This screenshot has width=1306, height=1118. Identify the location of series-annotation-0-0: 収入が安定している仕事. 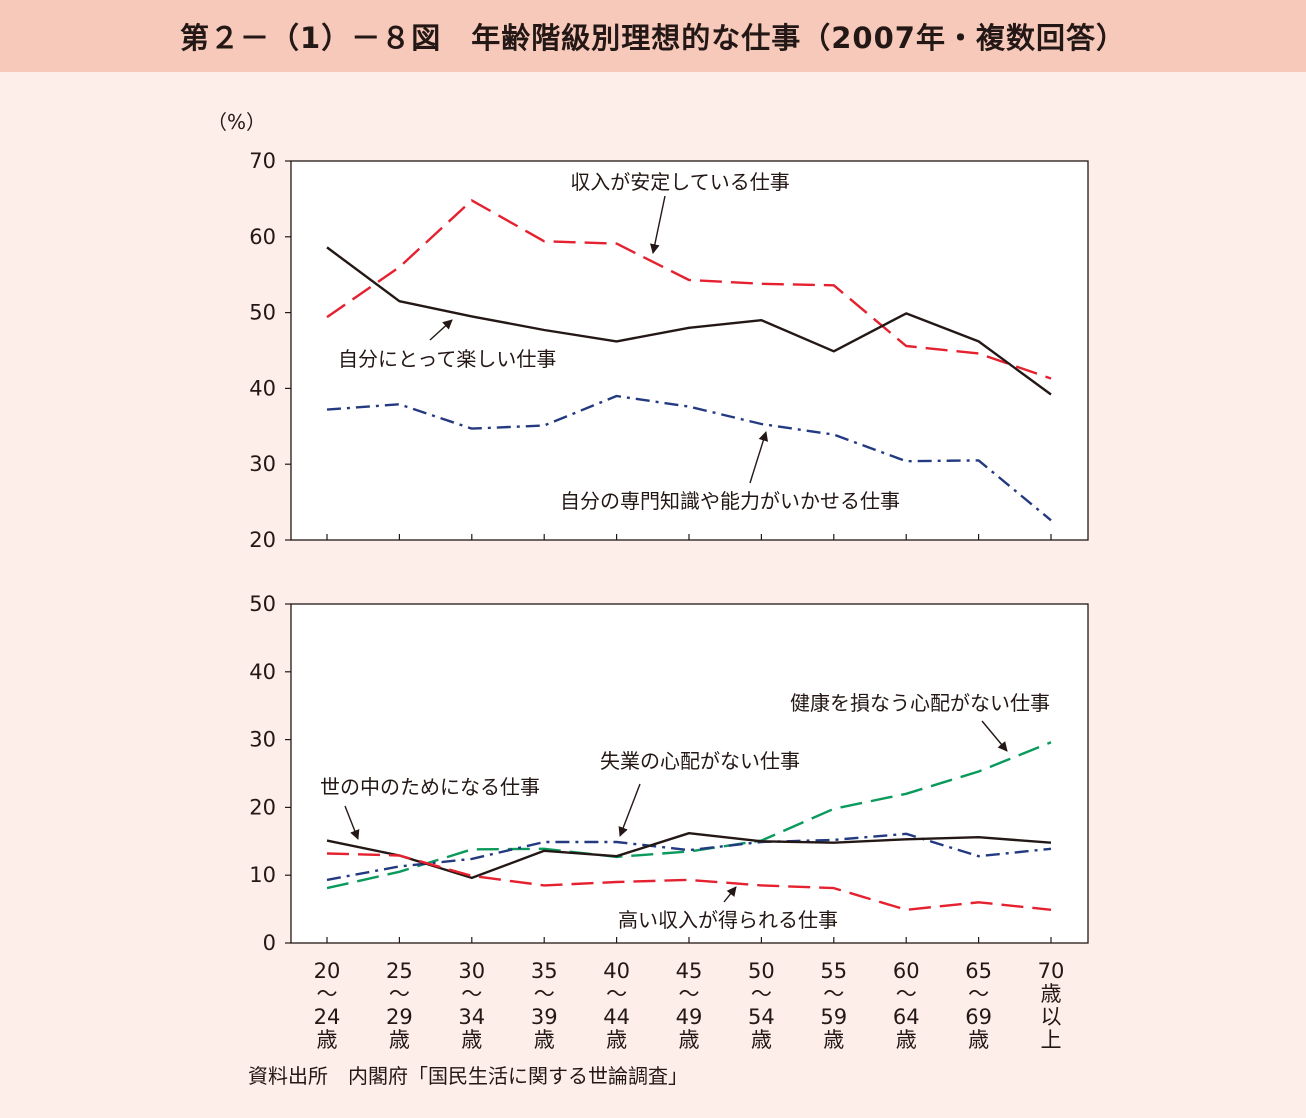
(679, 182).